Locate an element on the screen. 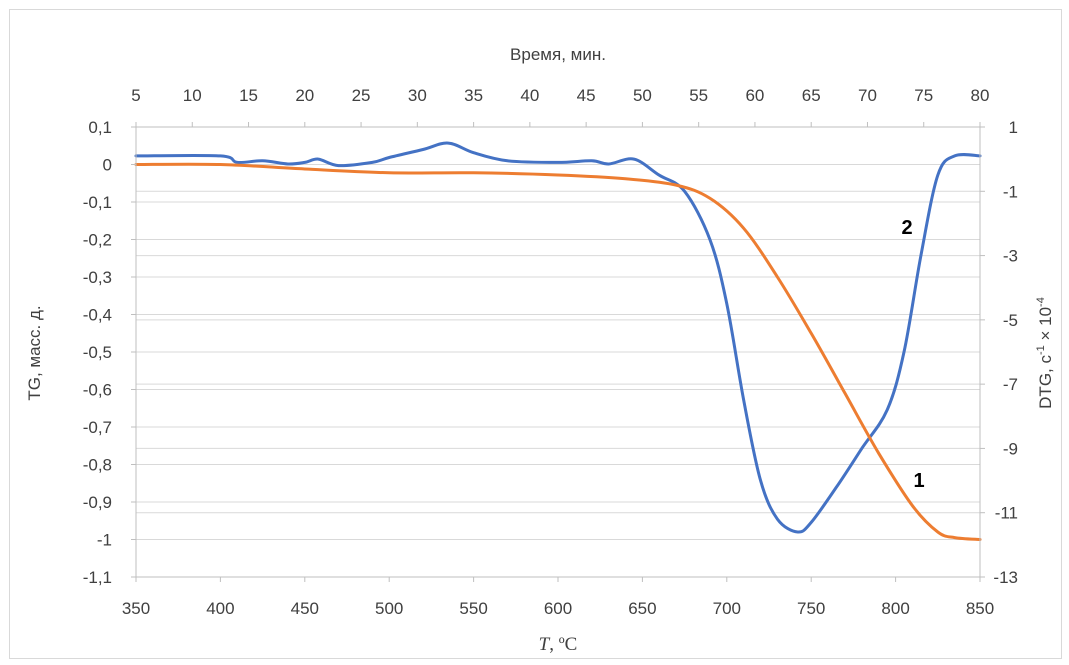 The height and width of the screenshot is (665, 1069). bottom-tick-label: 450 is located at coordinates (305, 608).